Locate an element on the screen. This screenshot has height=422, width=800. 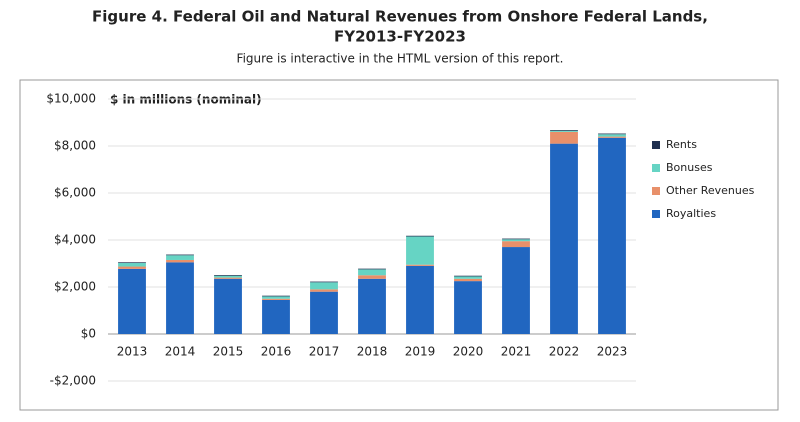
x-tick-label: 2015 is located at coordinates (228, 352).